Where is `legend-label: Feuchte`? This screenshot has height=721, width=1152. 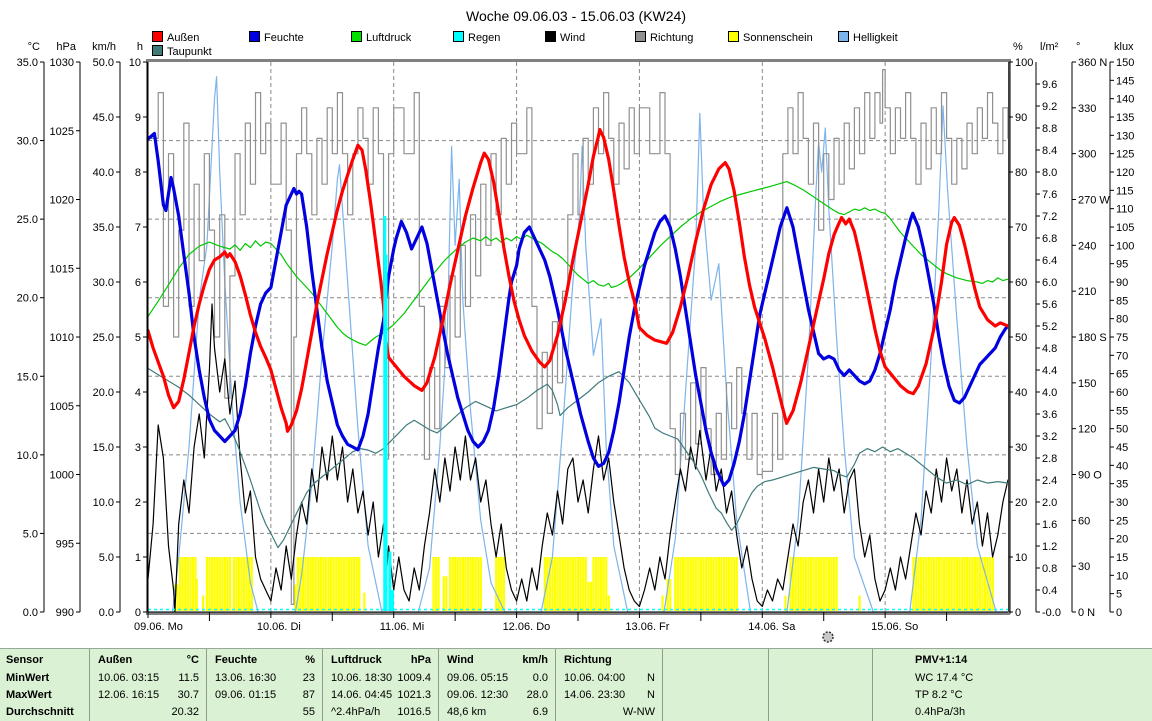 legend-label: Feuchte is located at coordinates (284, 38).